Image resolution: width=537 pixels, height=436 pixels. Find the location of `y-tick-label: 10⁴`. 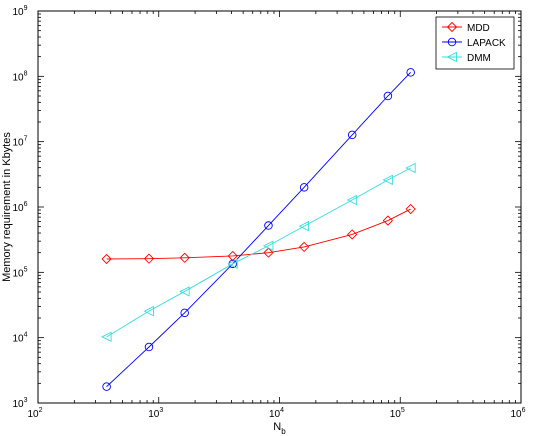

y-tick-label: 10⁴ is located at coordinates (19, 338).